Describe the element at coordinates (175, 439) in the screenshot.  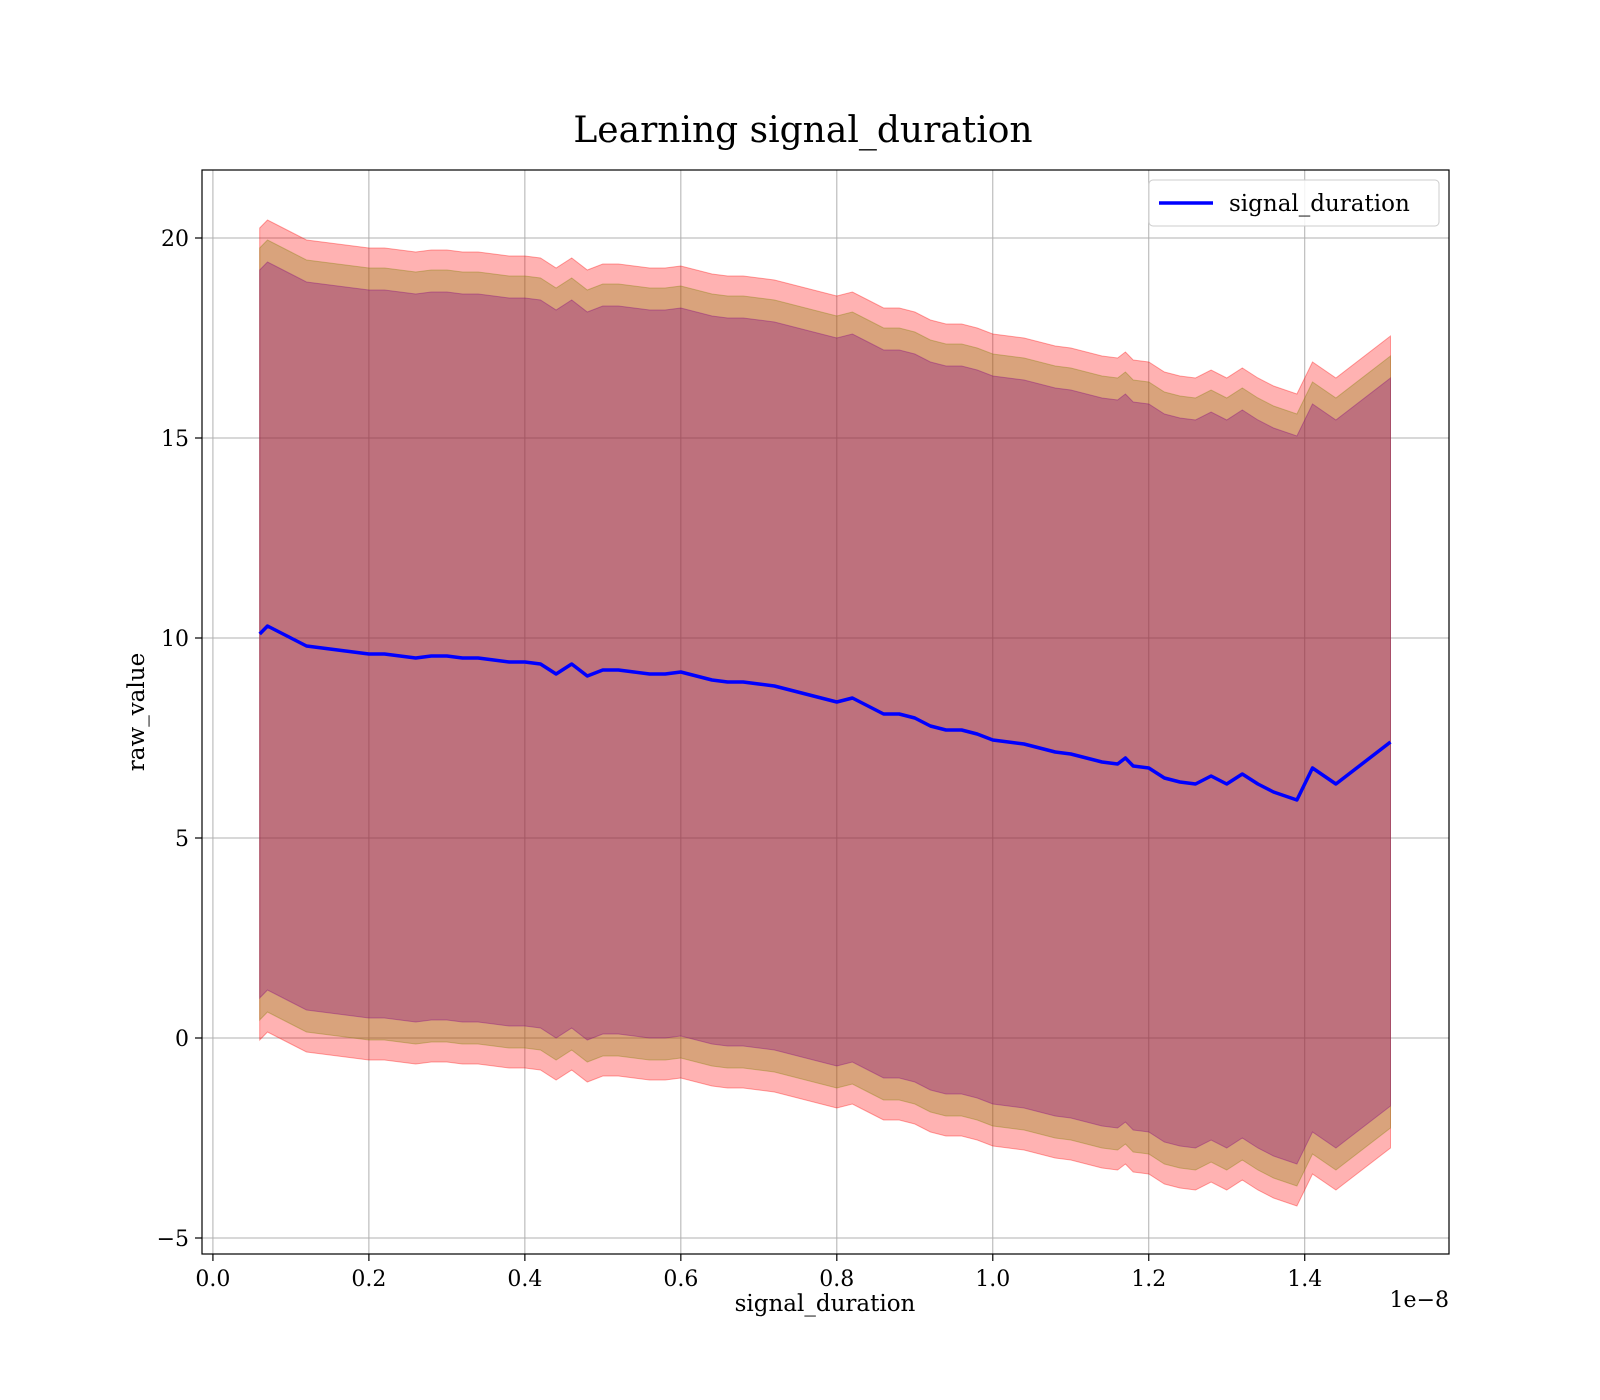
I see `y-tick-label: 15` at that location.